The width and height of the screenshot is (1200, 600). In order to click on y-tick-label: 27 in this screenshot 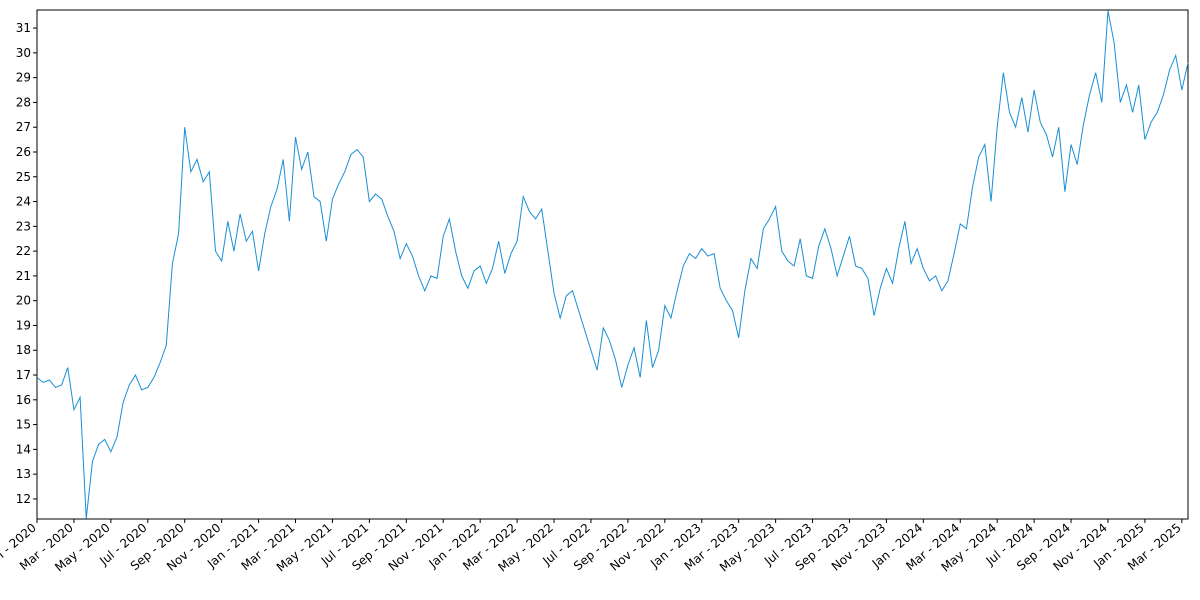, I will do `click(23, 127)`.